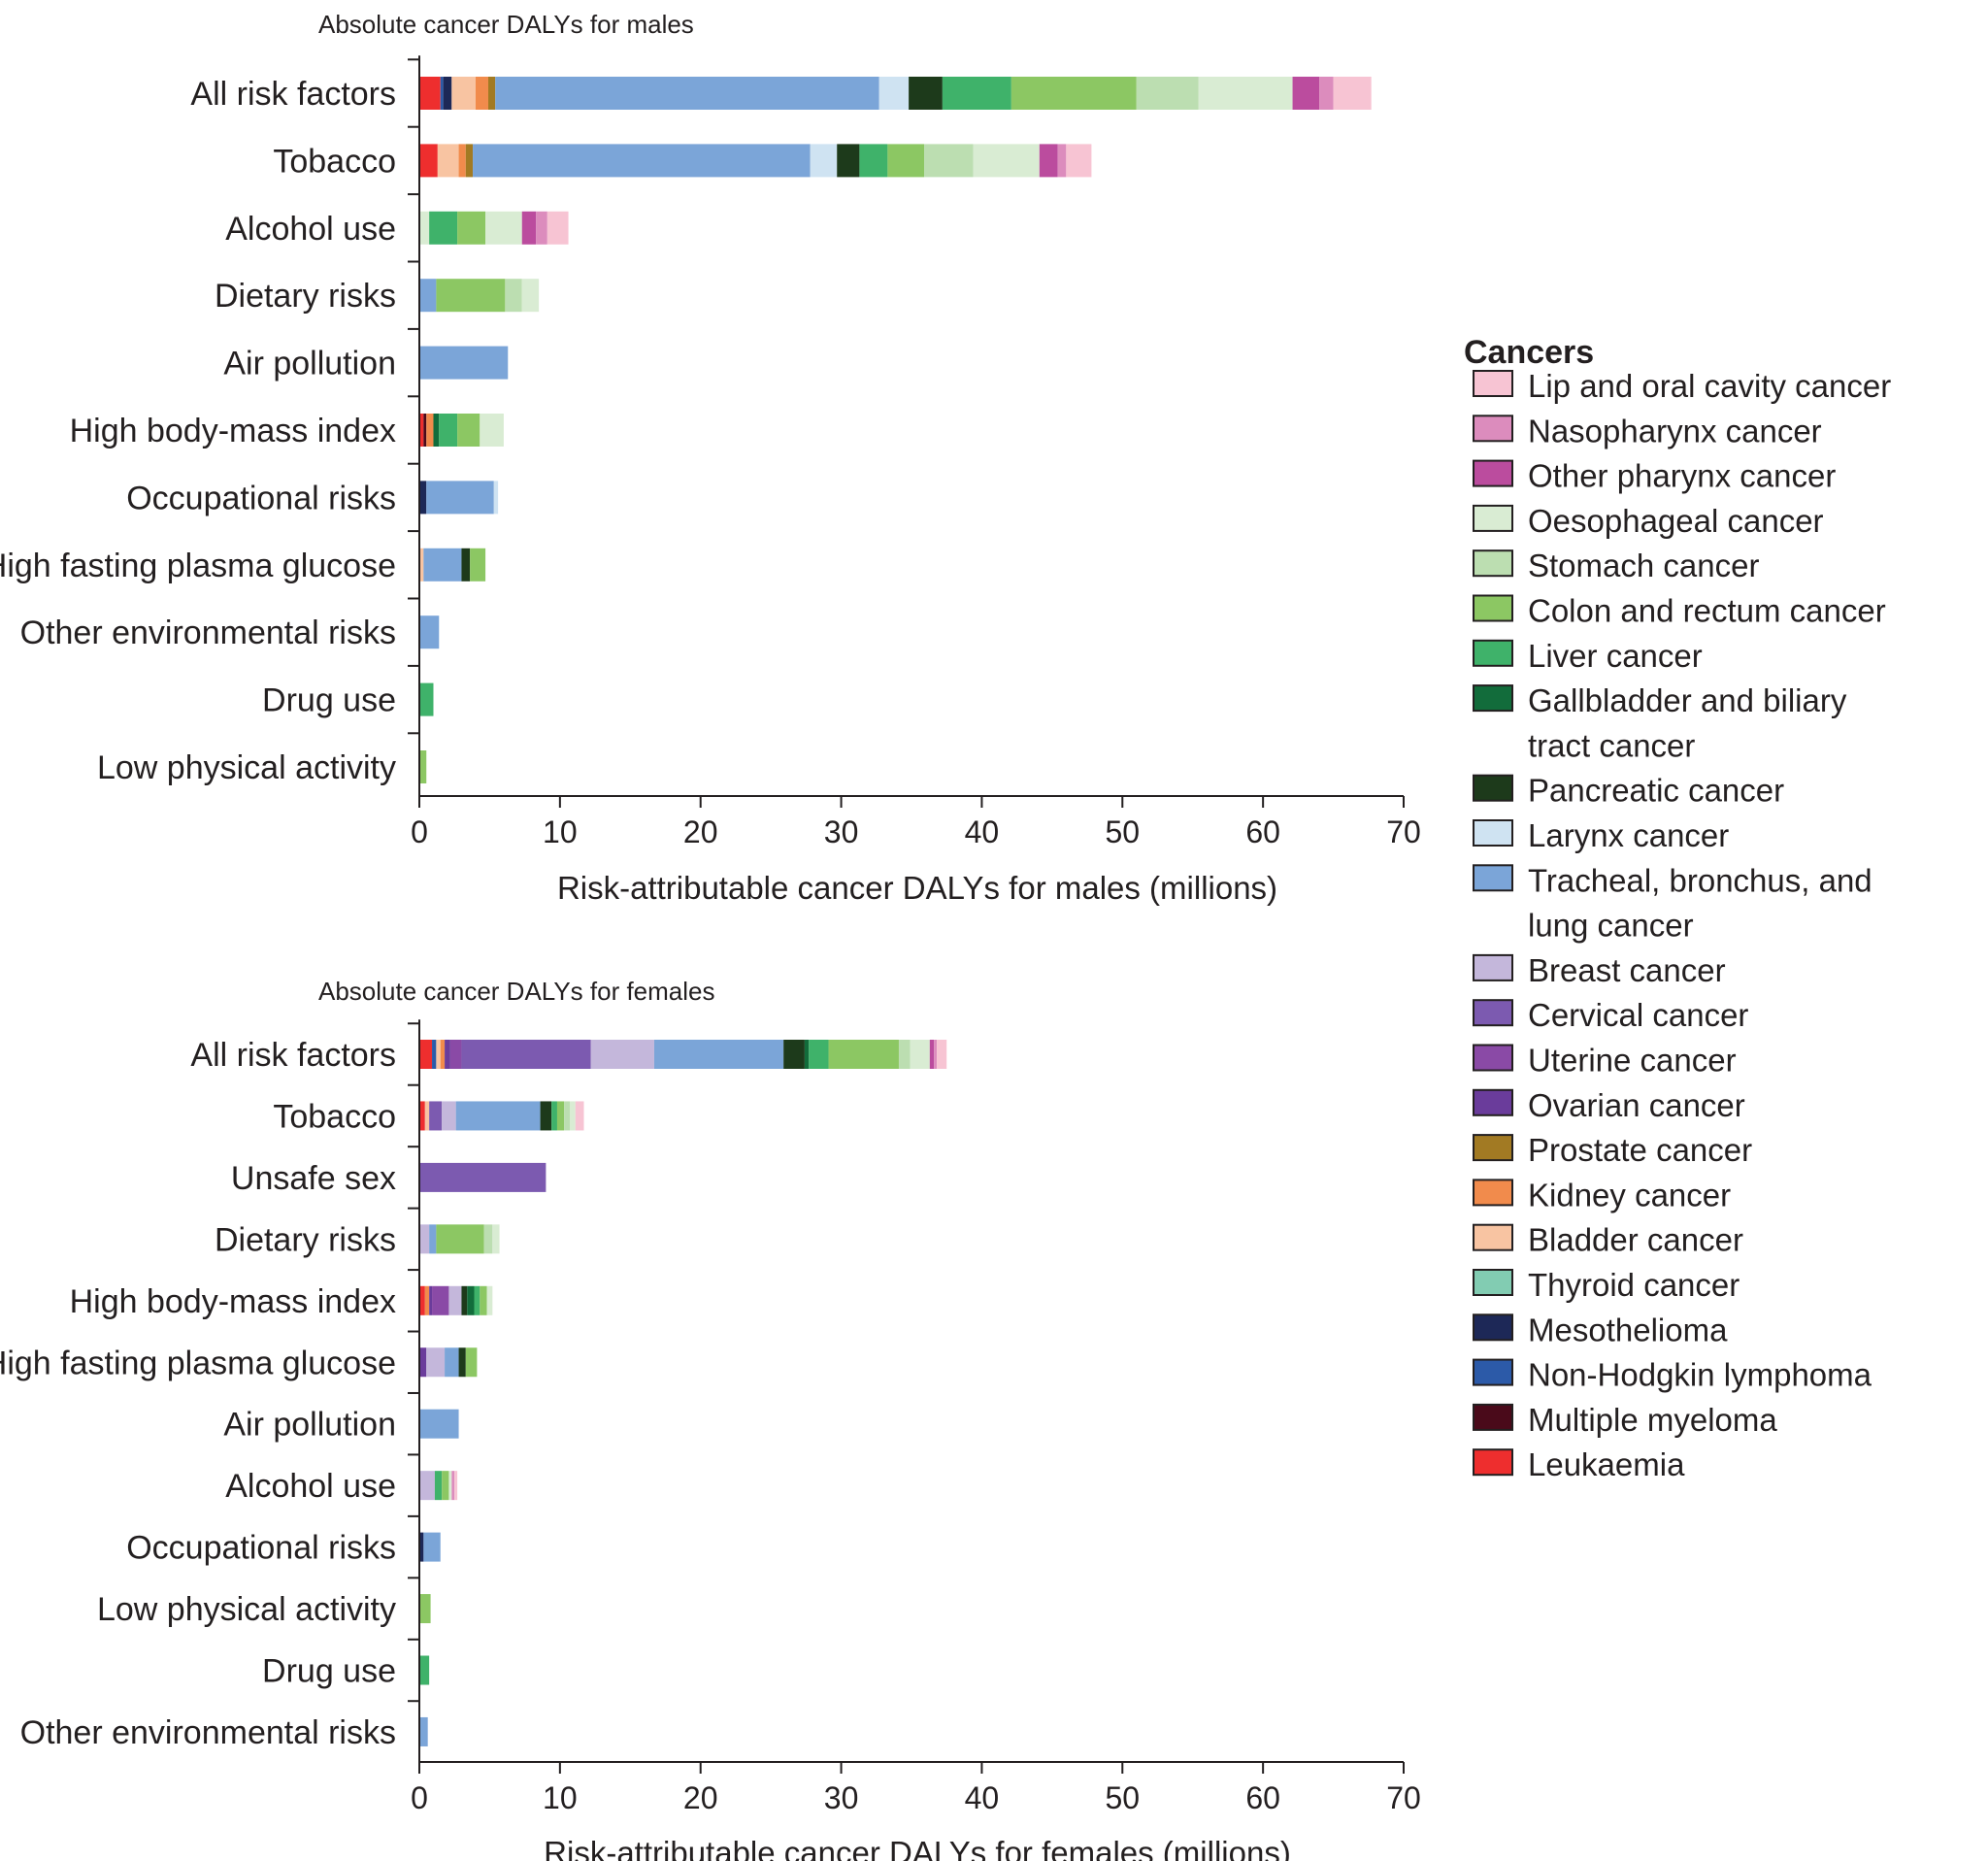  What do you see at coordinates (1493, 1013) in the screenshot?
I see `legend-swatch-cervical` at bounding box center [1493, 1013].